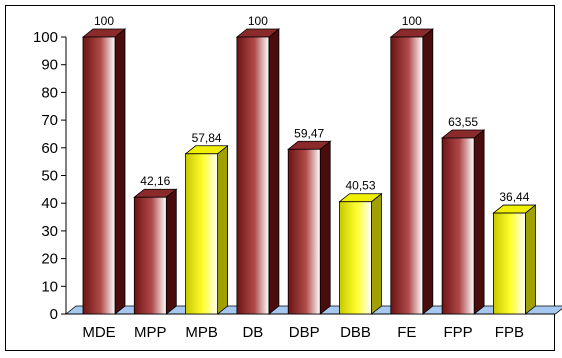 The width and height of the screenshot is (562, 358). I want to click on x-category-label: DB, so click(252, 332).